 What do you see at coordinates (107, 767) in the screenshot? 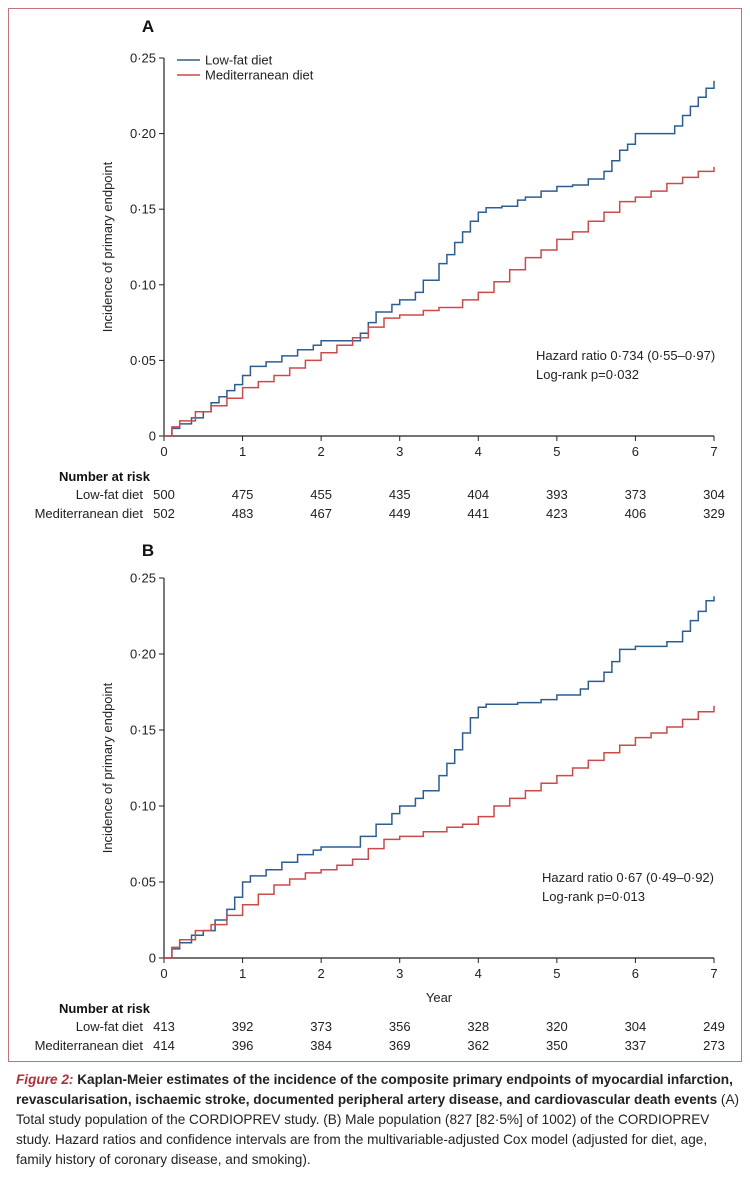
I see `panel-b-y-axis-label: Incidence of primary endpoint` at bounding box center [107, 767].